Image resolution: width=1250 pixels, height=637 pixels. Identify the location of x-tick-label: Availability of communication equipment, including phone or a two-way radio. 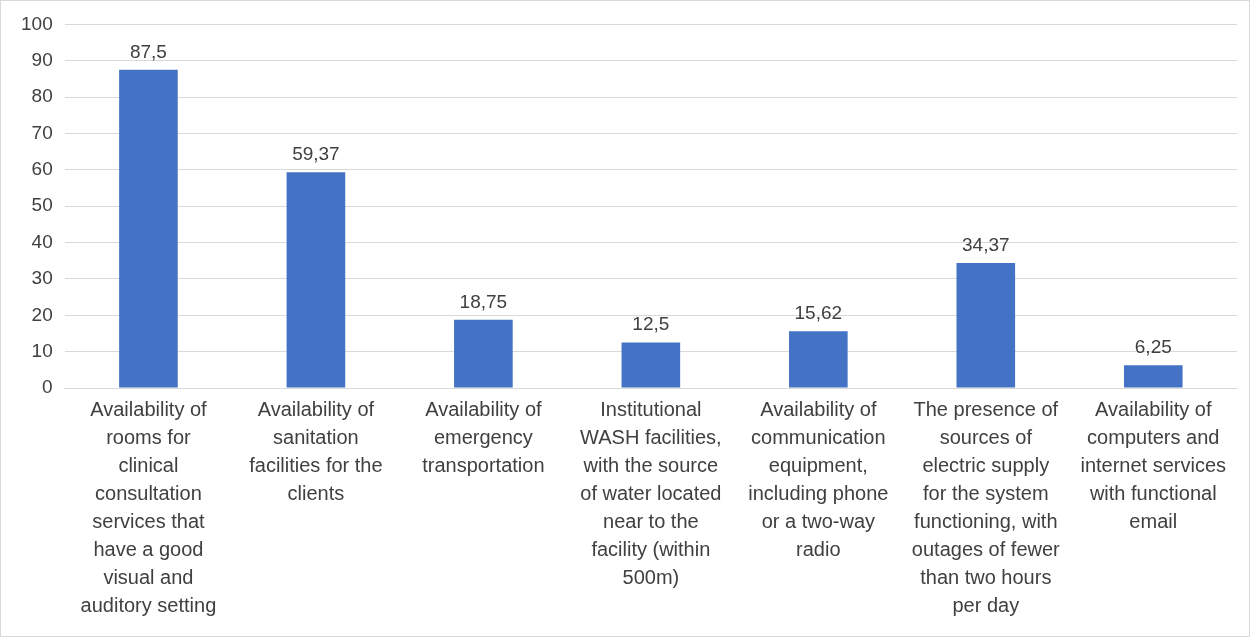
(818, 478).